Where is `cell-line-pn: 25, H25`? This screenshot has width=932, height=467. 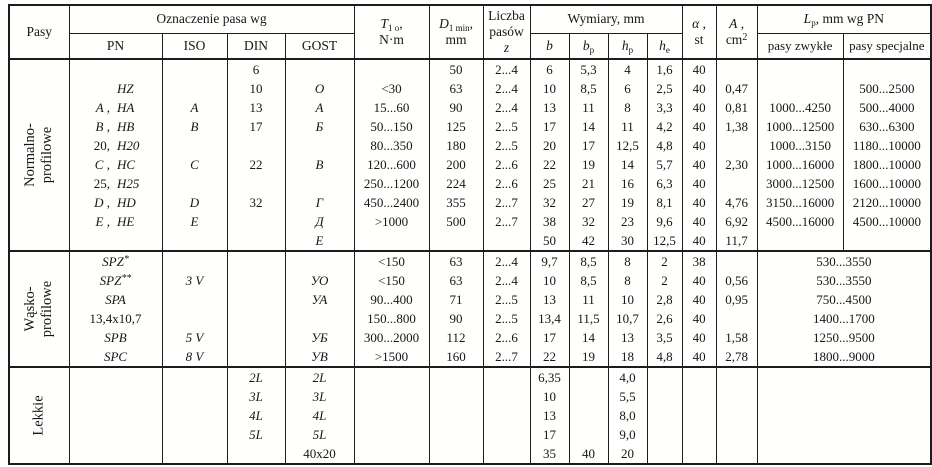 cell-line-pn: 25, H25 is located at coordinates (115, 183).